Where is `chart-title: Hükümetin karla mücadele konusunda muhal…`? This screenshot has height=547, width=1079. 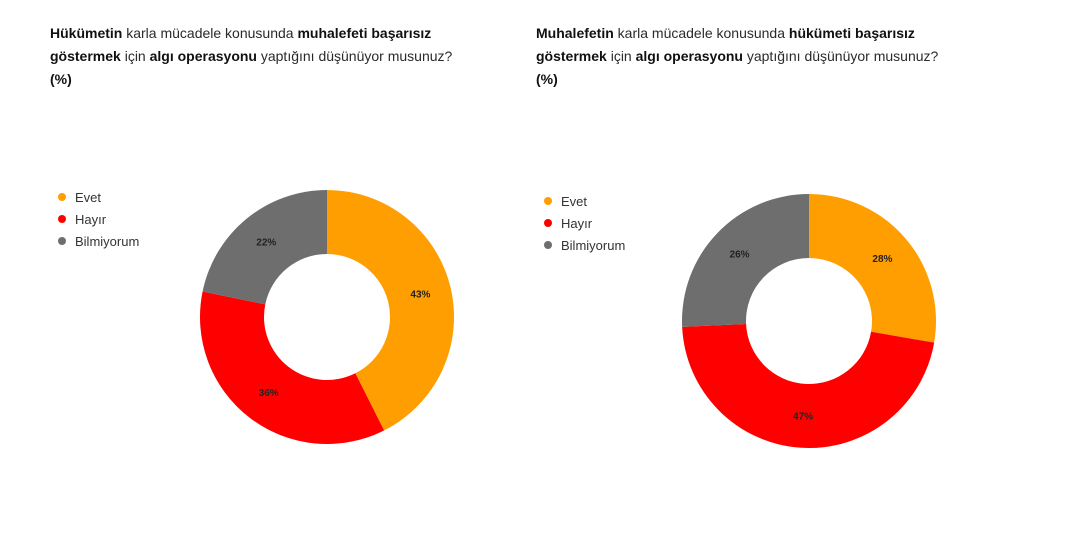 chart-title: Hükümetin karla mücadele konusunda muhal… is located at coordinates (260, 56).